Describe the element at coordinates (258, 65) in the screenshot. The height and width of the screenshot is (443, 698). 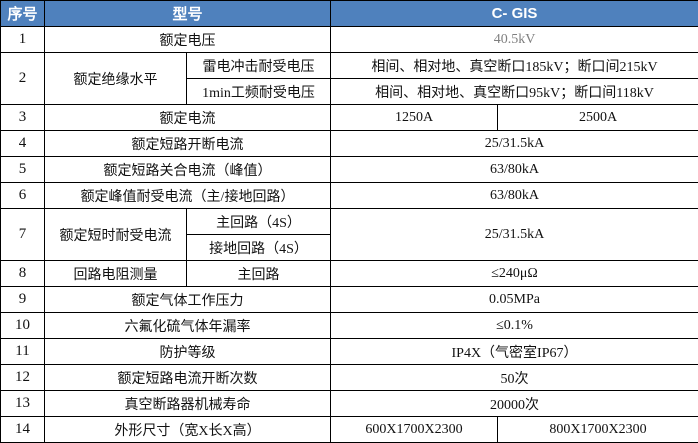
I see `row-2-sub1-label: 雷电冲击耐受电压` at that location.